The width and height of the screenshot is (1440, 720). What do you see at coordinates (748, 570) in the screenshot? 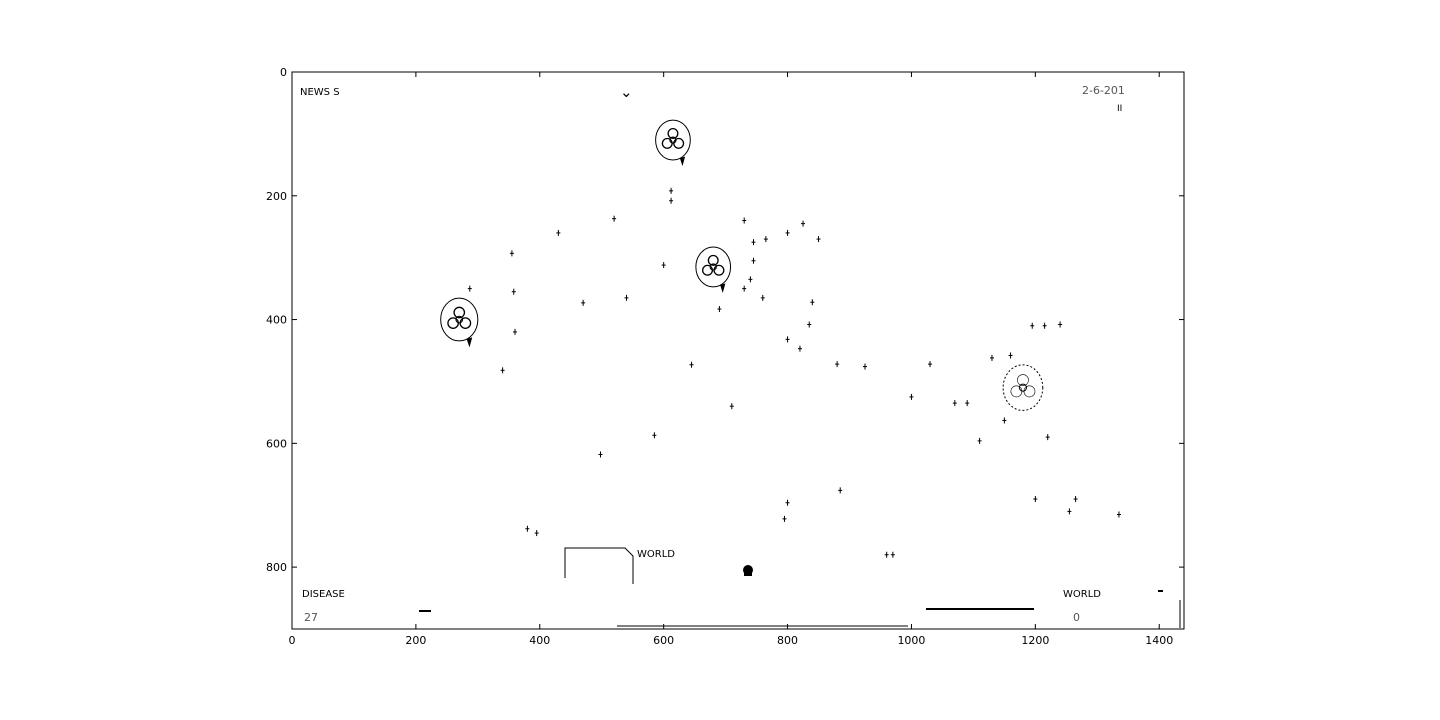
I see `skull-icon` at bounding box center [748, 570].